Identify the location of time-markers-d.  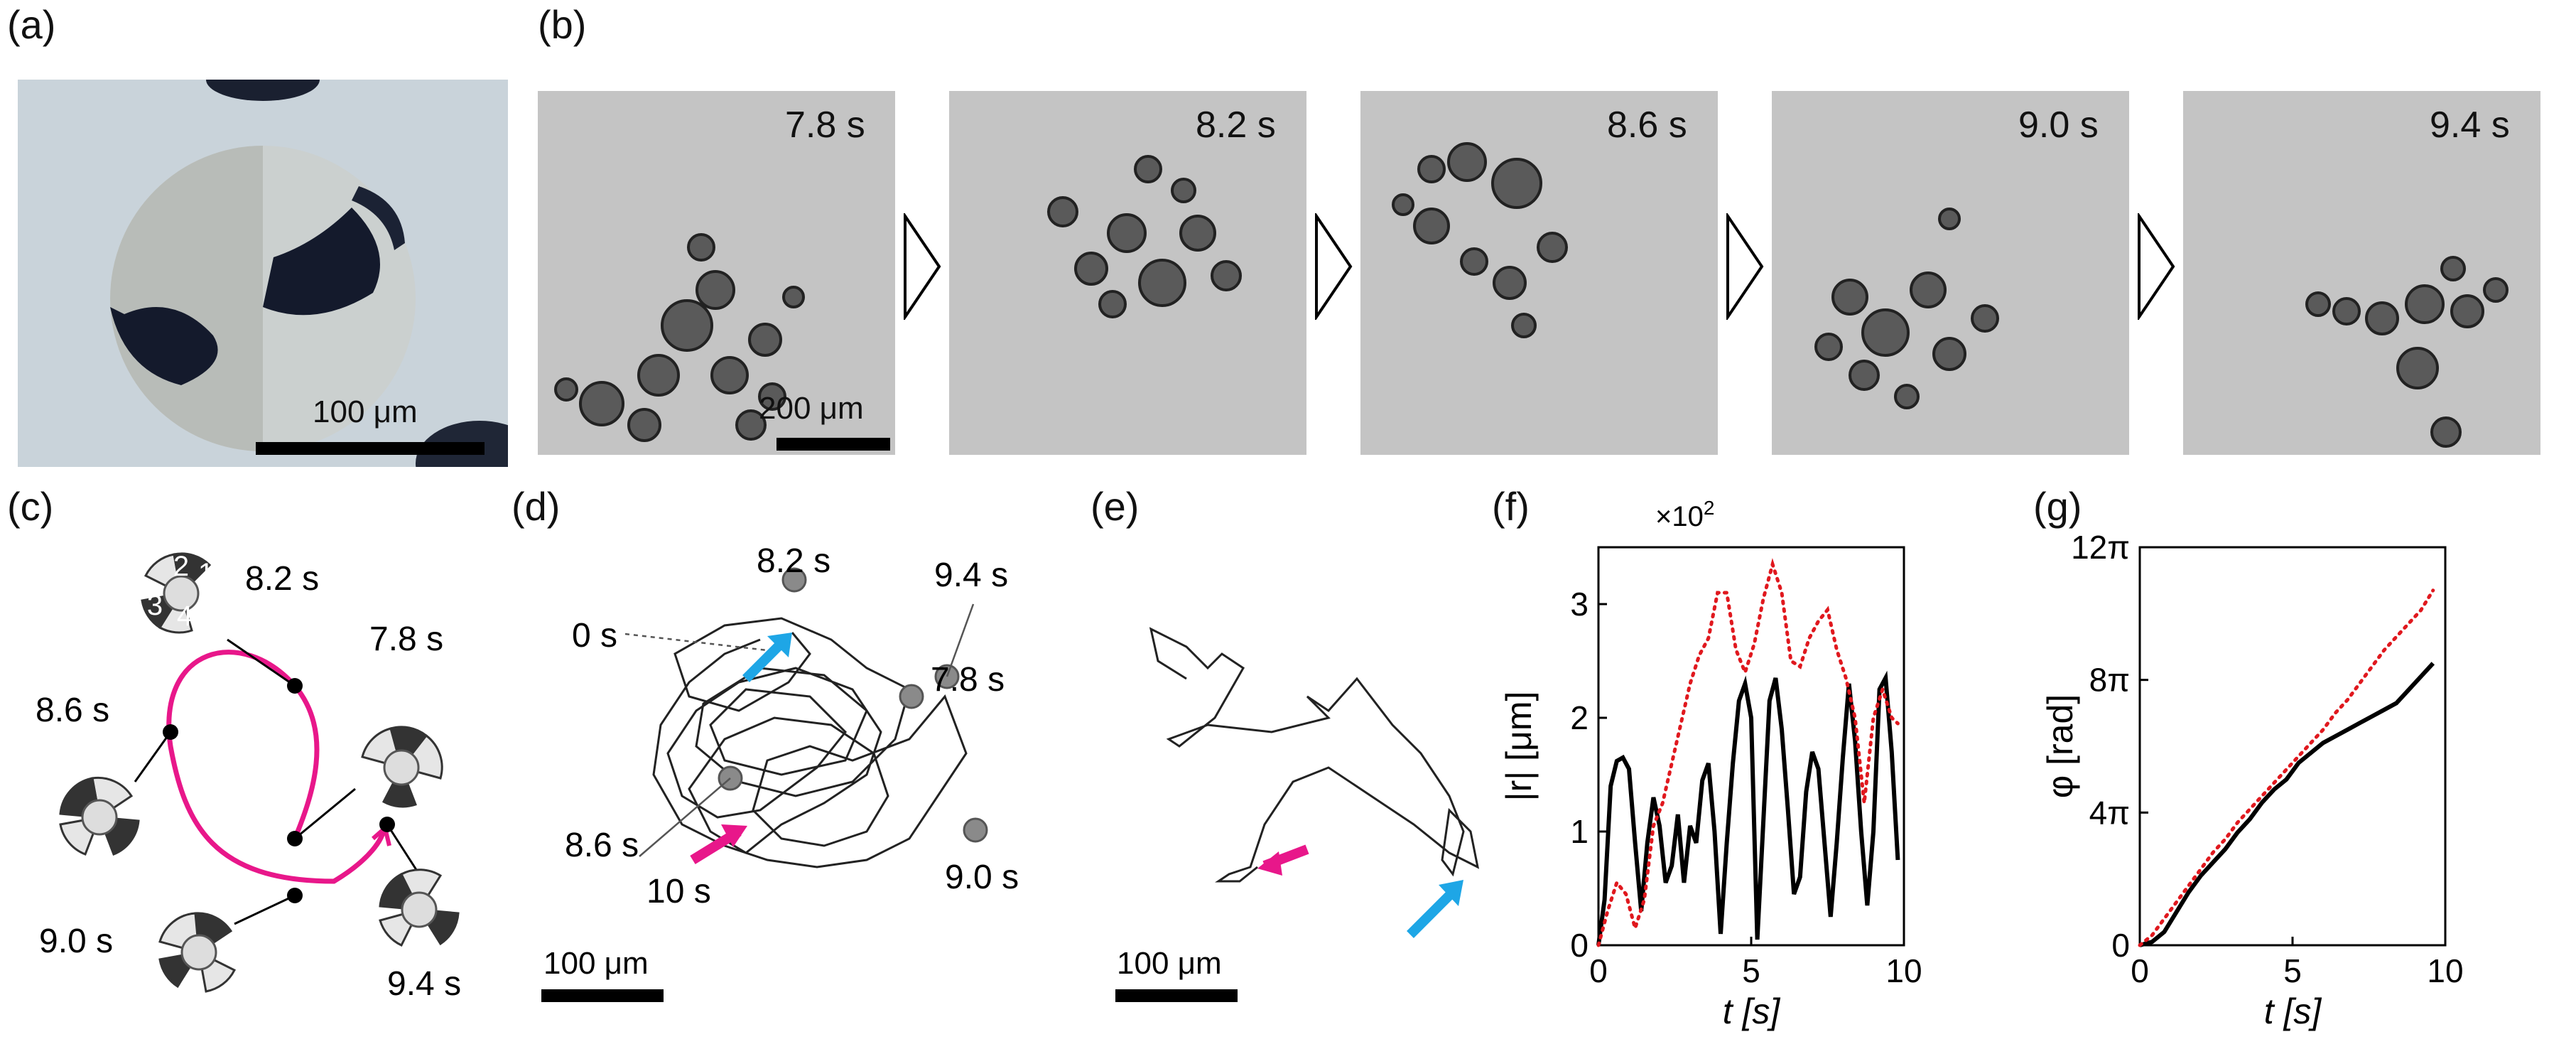
(853, 705).